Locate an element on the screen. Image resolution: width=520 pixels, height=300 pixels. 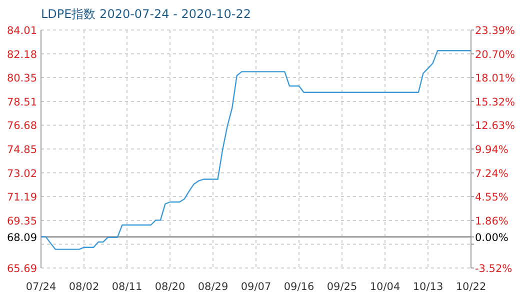
x-tick-label: 08/29 is located at coordinates (213, 287).